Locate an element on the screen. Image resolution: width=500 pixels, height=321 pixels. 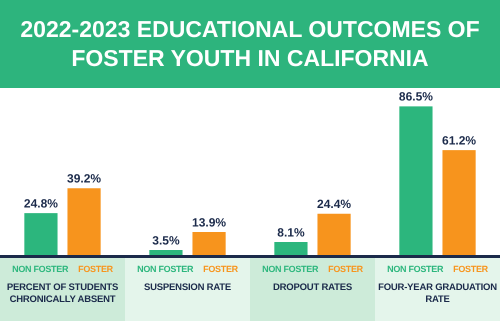
data-label: 24.8% is located at coordinates (41, 203).